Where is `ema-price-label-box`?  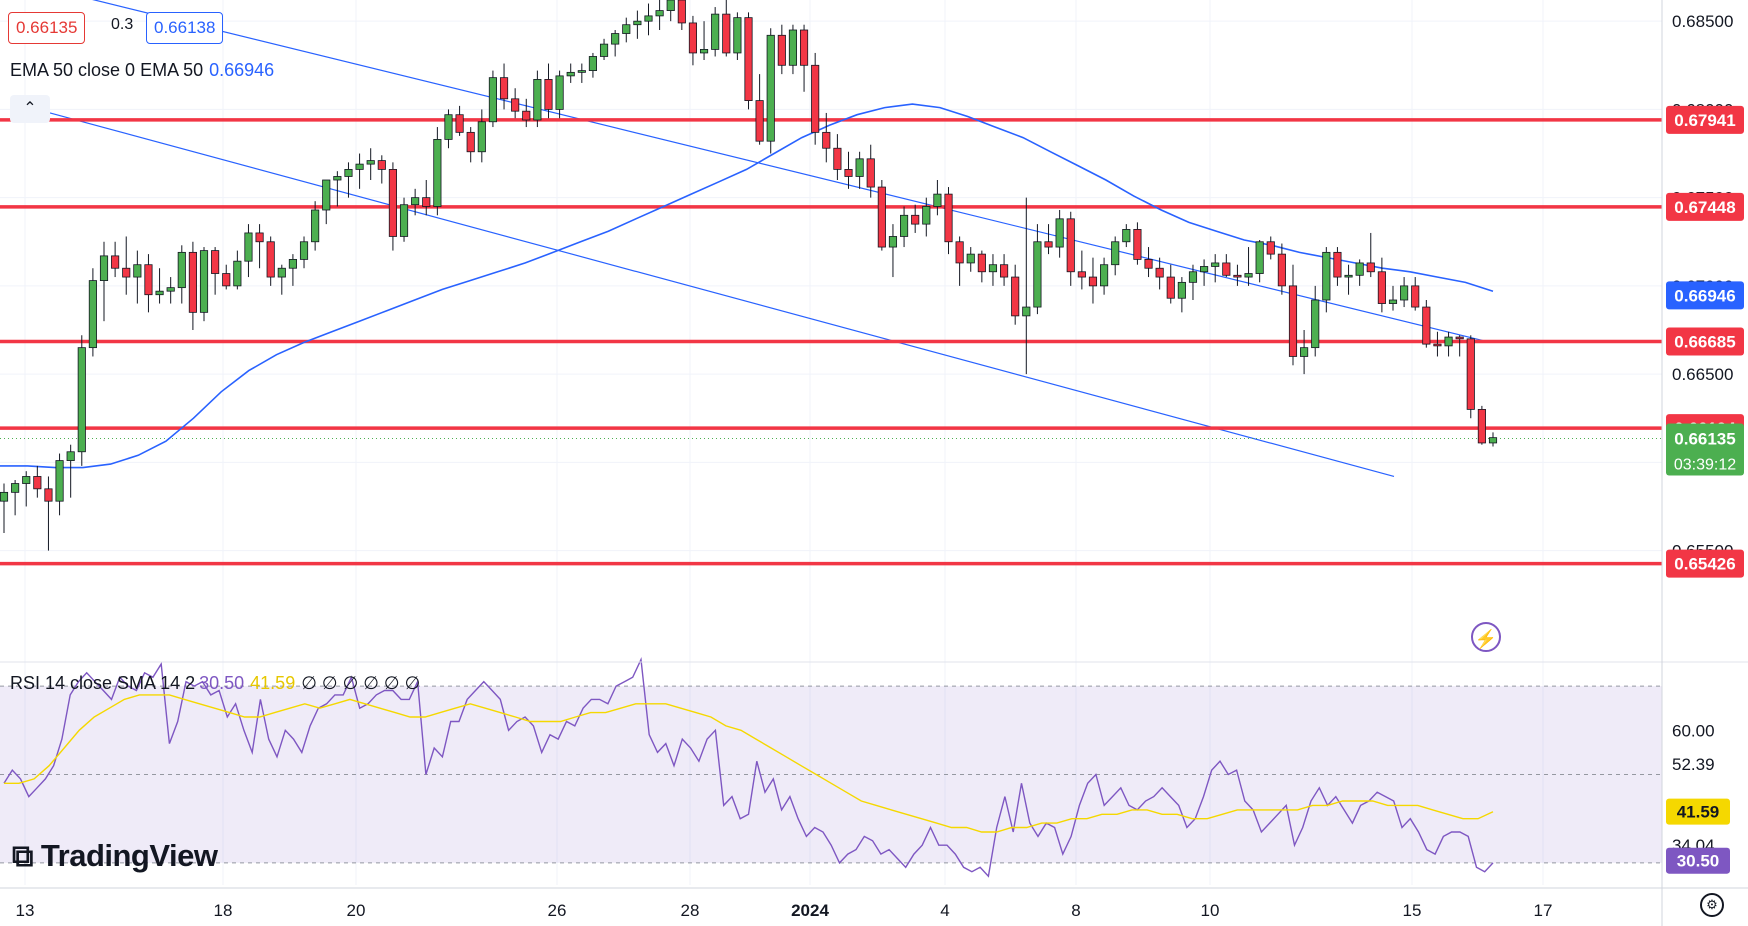 ema-price-label-box is located at coordinates (1705, 295).